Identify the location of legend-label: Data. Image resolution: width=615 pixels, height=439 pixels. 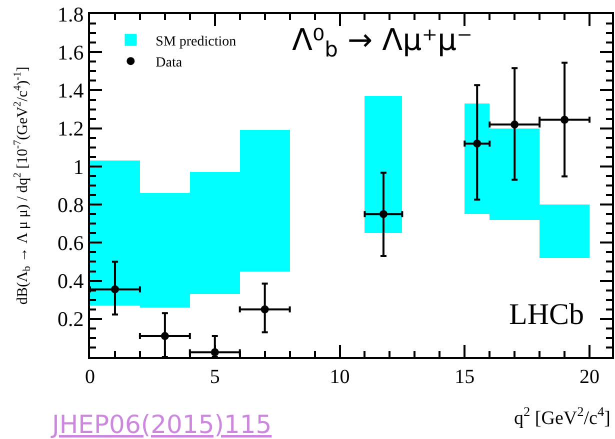
(169, 63).